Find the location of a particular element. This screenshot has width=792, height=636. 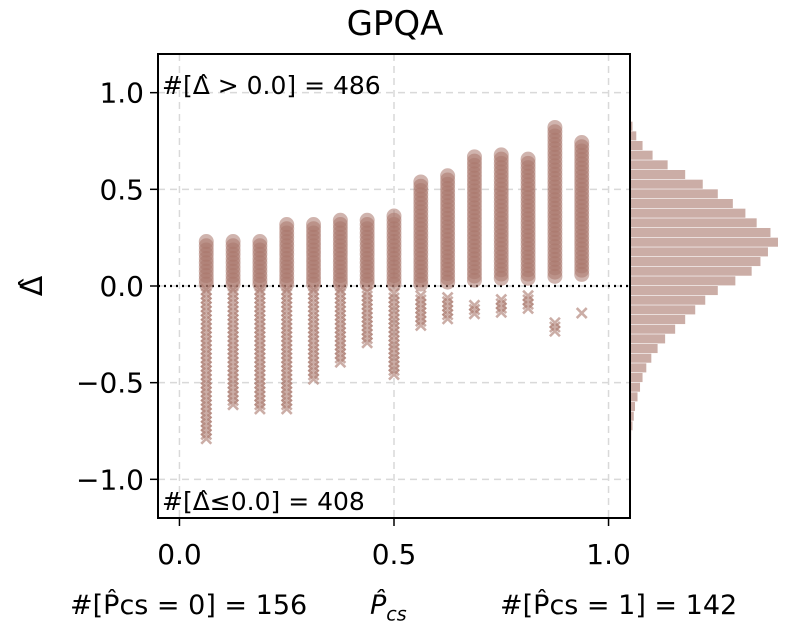

y-tick-label: −0.5 is located at coordinates (110, 383).